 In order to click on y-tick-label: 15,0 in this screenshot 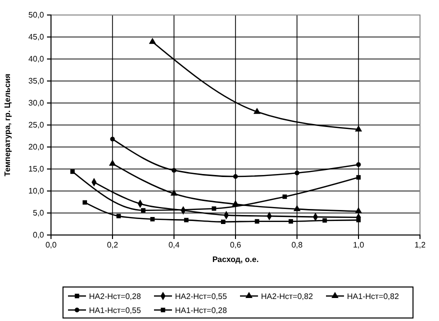, I will do `click(36, 169)`.